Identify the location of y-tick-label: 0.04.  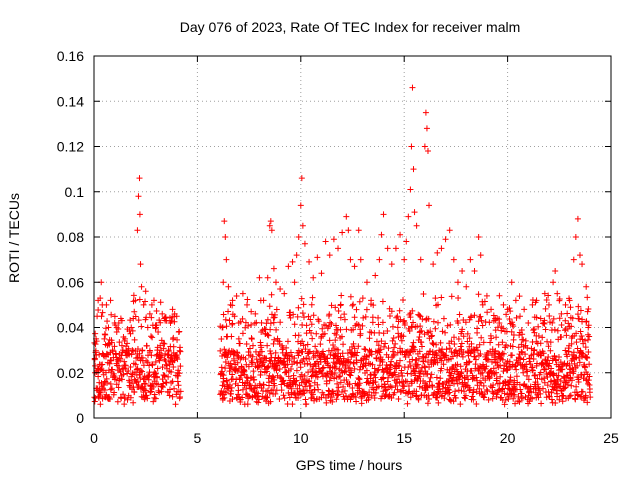
(70, 328).